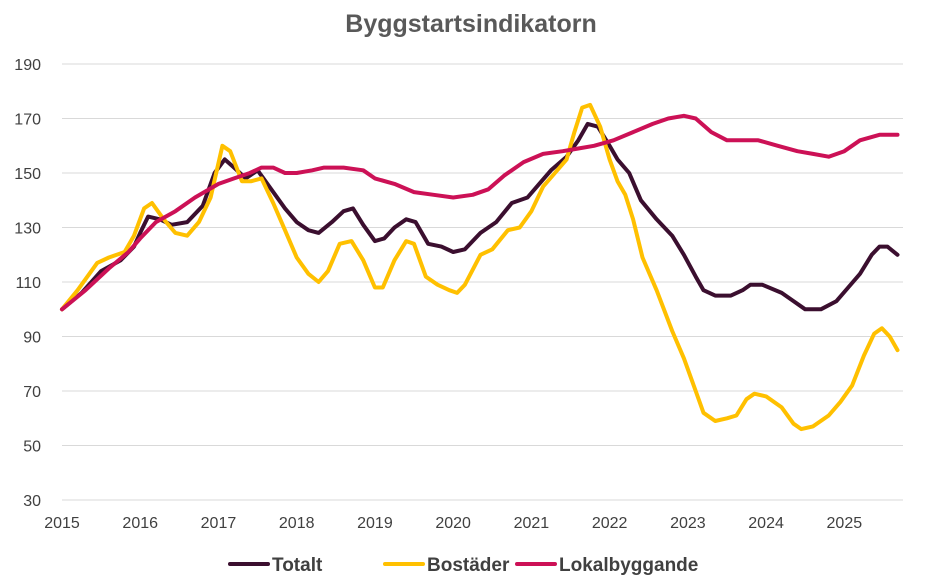  What do you see at coordinates (32, 392) in the screenshot?
I see `y-tick-label: 70` at bounding box center [32, 392].